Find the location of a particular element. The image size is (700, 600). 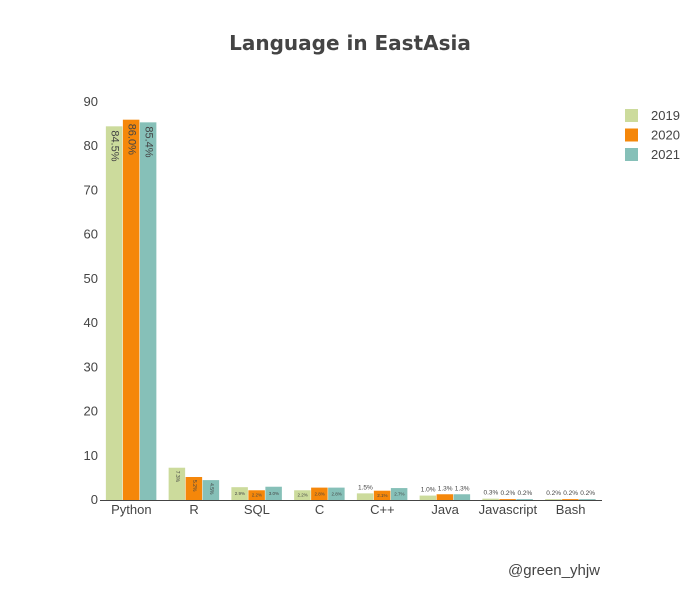

y-tick-label: 90 is located at coordinates (91, 101).